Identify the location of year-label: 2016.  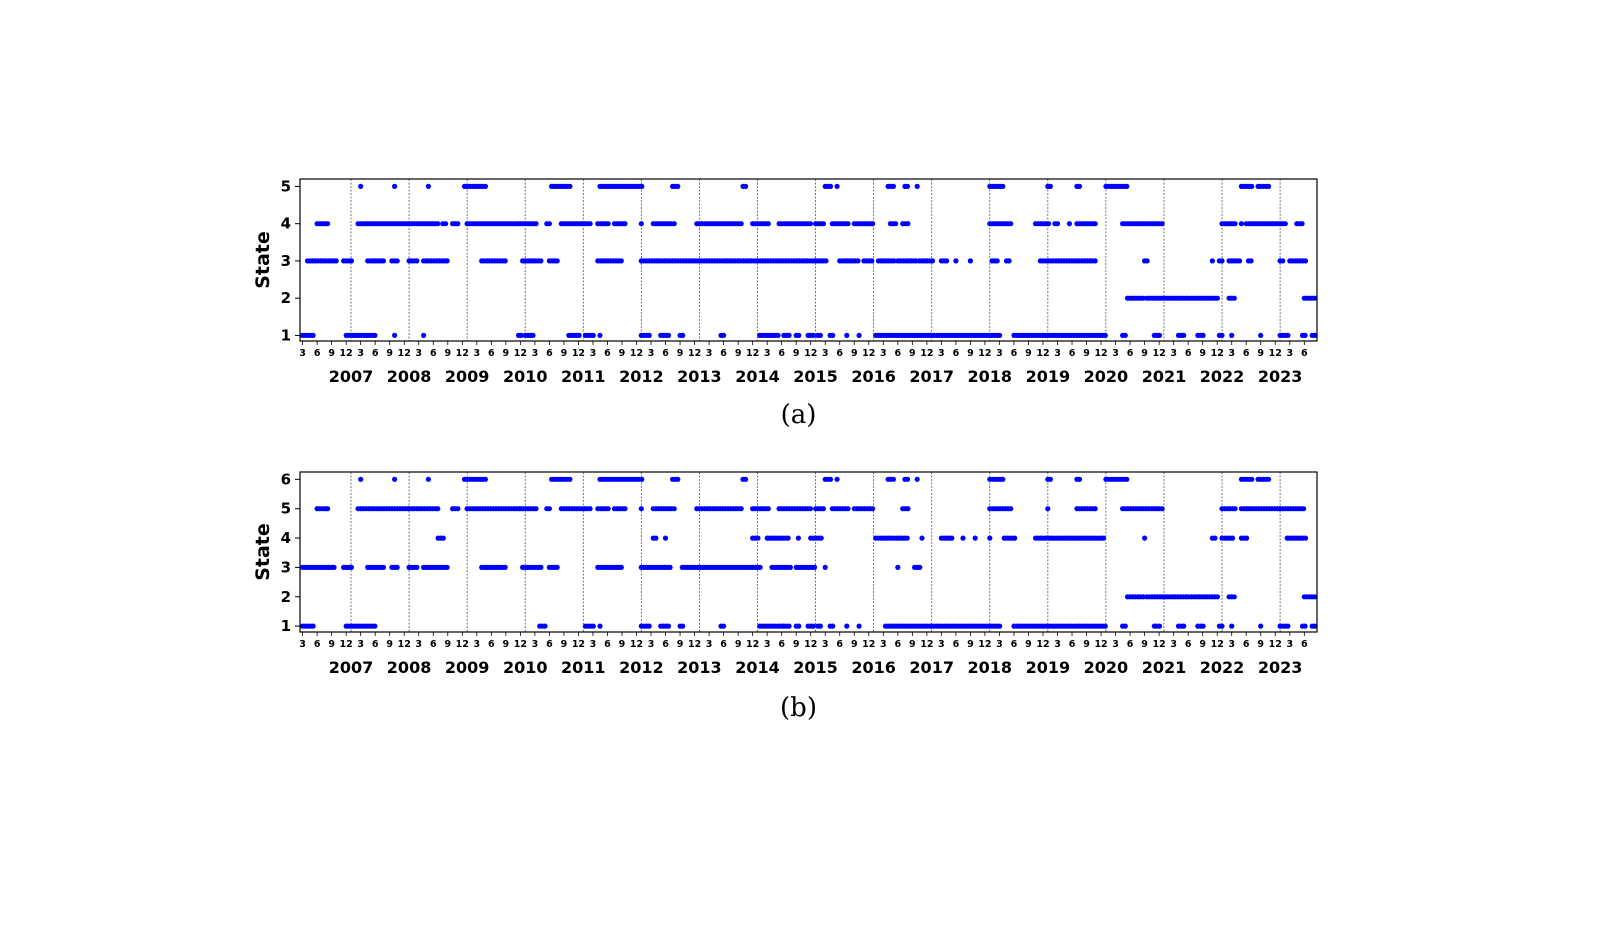
(873, 667).